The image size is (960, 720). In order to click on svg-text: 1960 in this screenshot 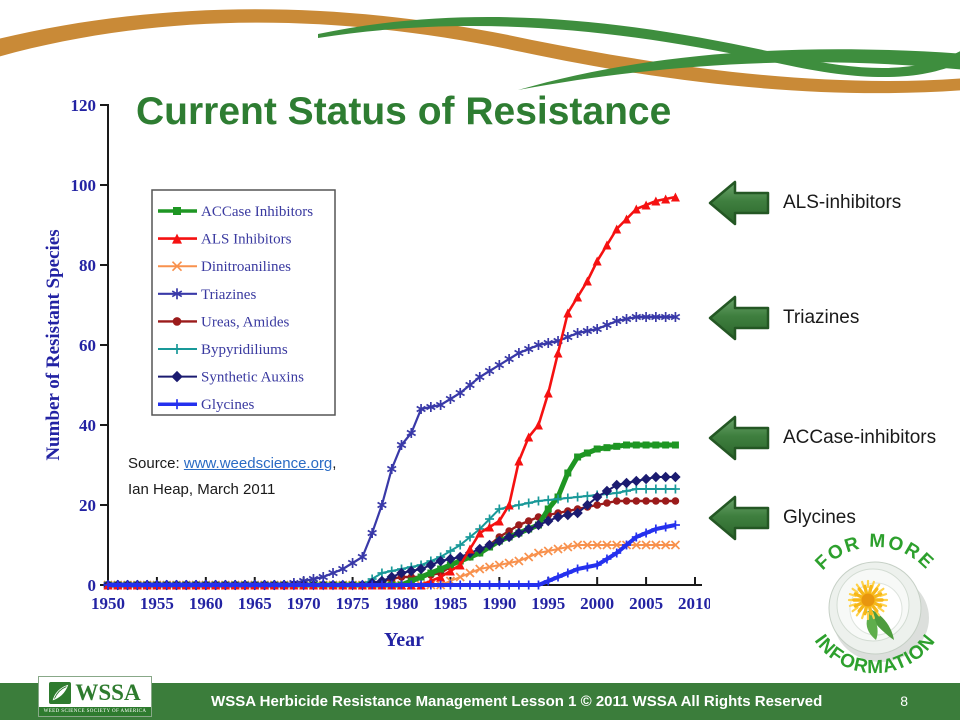, I will do `click(206, 603)`.